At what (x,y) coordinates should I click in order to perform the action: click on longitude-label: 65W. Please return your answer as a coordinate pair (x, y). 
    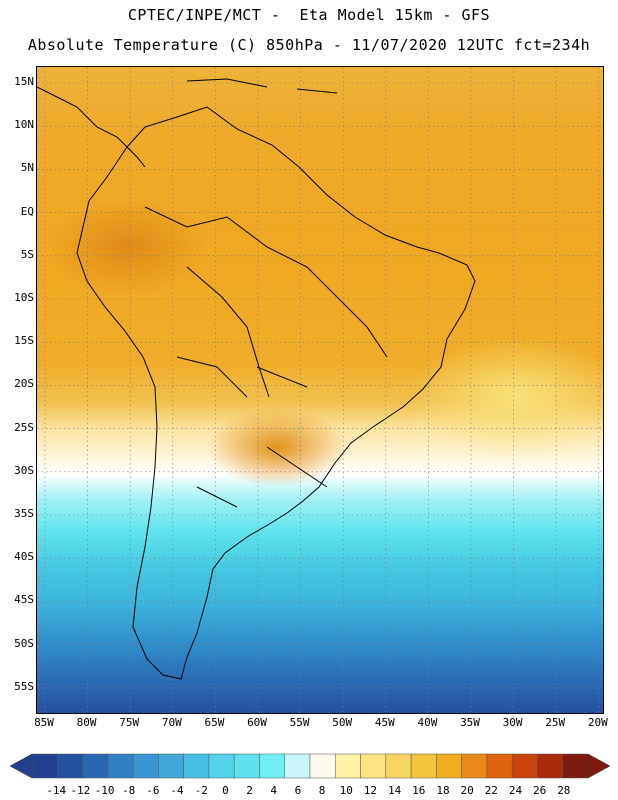
    Looking at the image, I should click on (214, 722).